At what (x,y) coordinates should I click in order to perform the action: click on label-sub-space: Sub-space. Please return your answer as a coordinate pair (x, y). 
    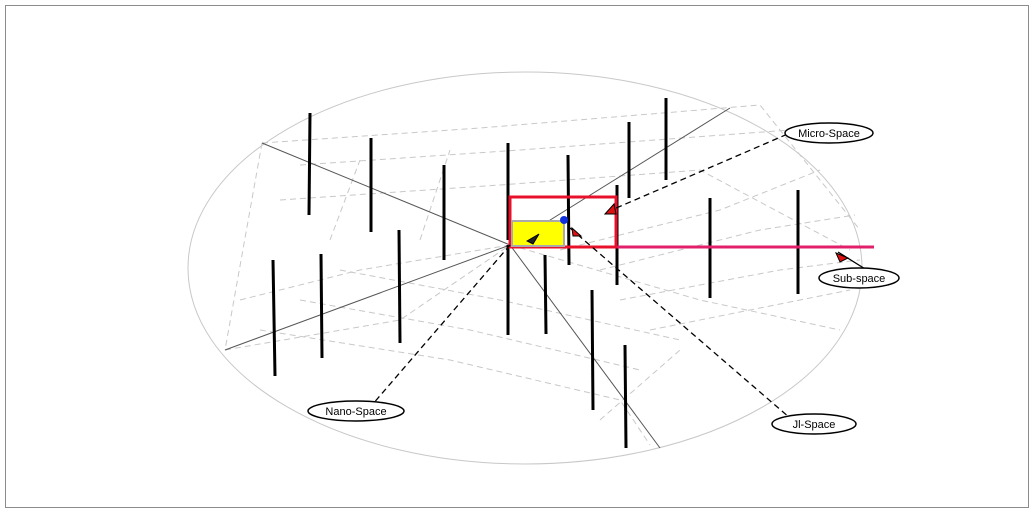
    Looking at the image, I should click on (859, 278).